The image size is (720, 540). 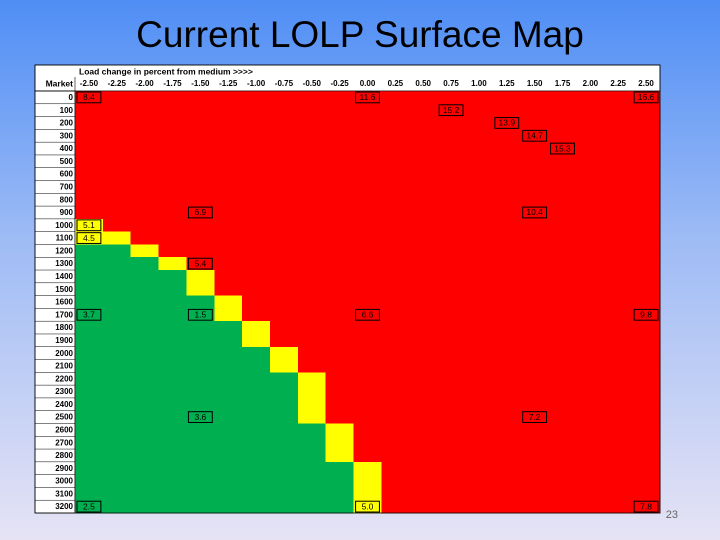 What do you see at coordinates (671, 515) in the screenshot?
I see `page-number: 23` at bounding box center [671, 515].